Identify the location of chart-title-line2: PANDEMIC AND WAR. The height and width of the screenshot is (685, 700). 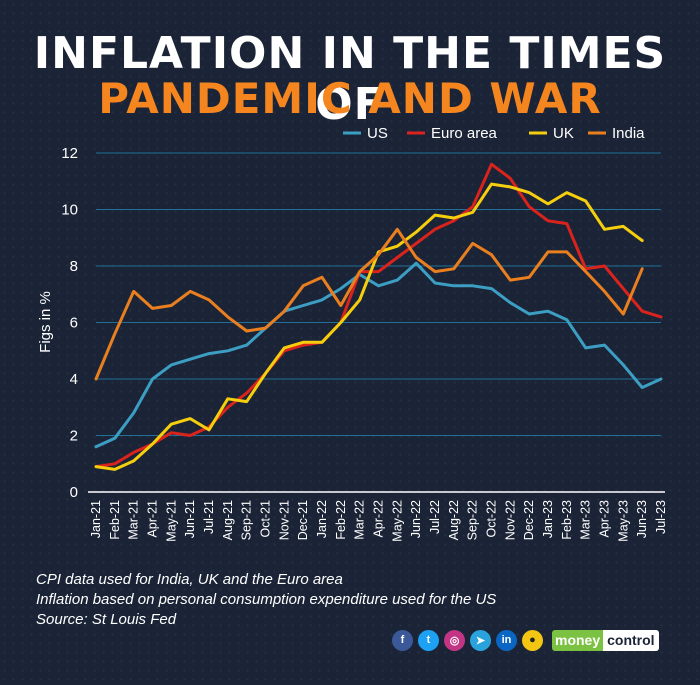
(350, 98).